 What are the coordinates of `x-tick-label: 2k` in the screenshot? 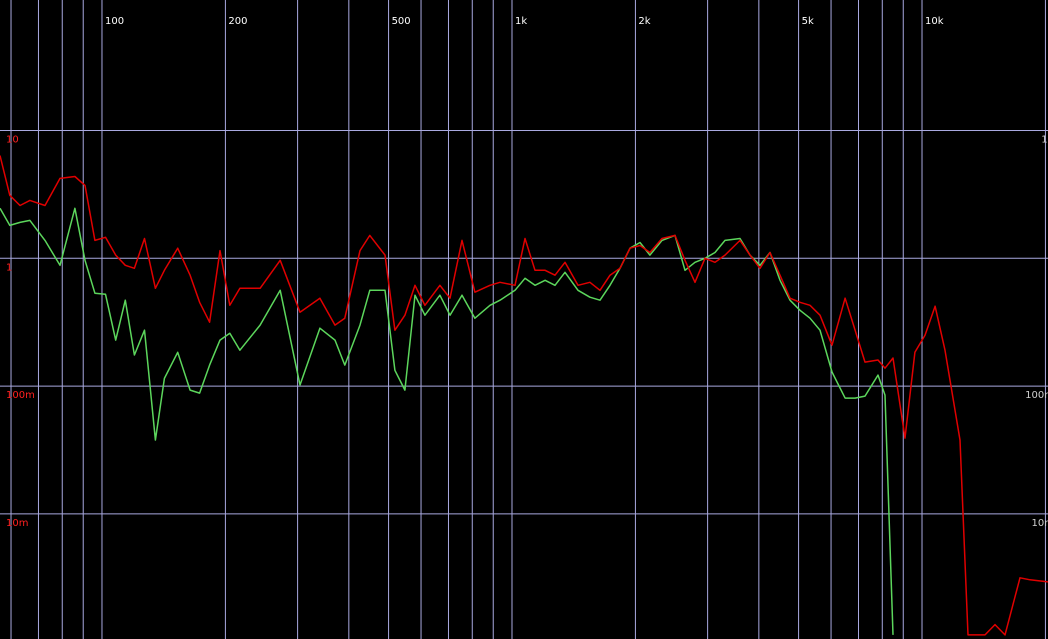 It's located at (644, 21).